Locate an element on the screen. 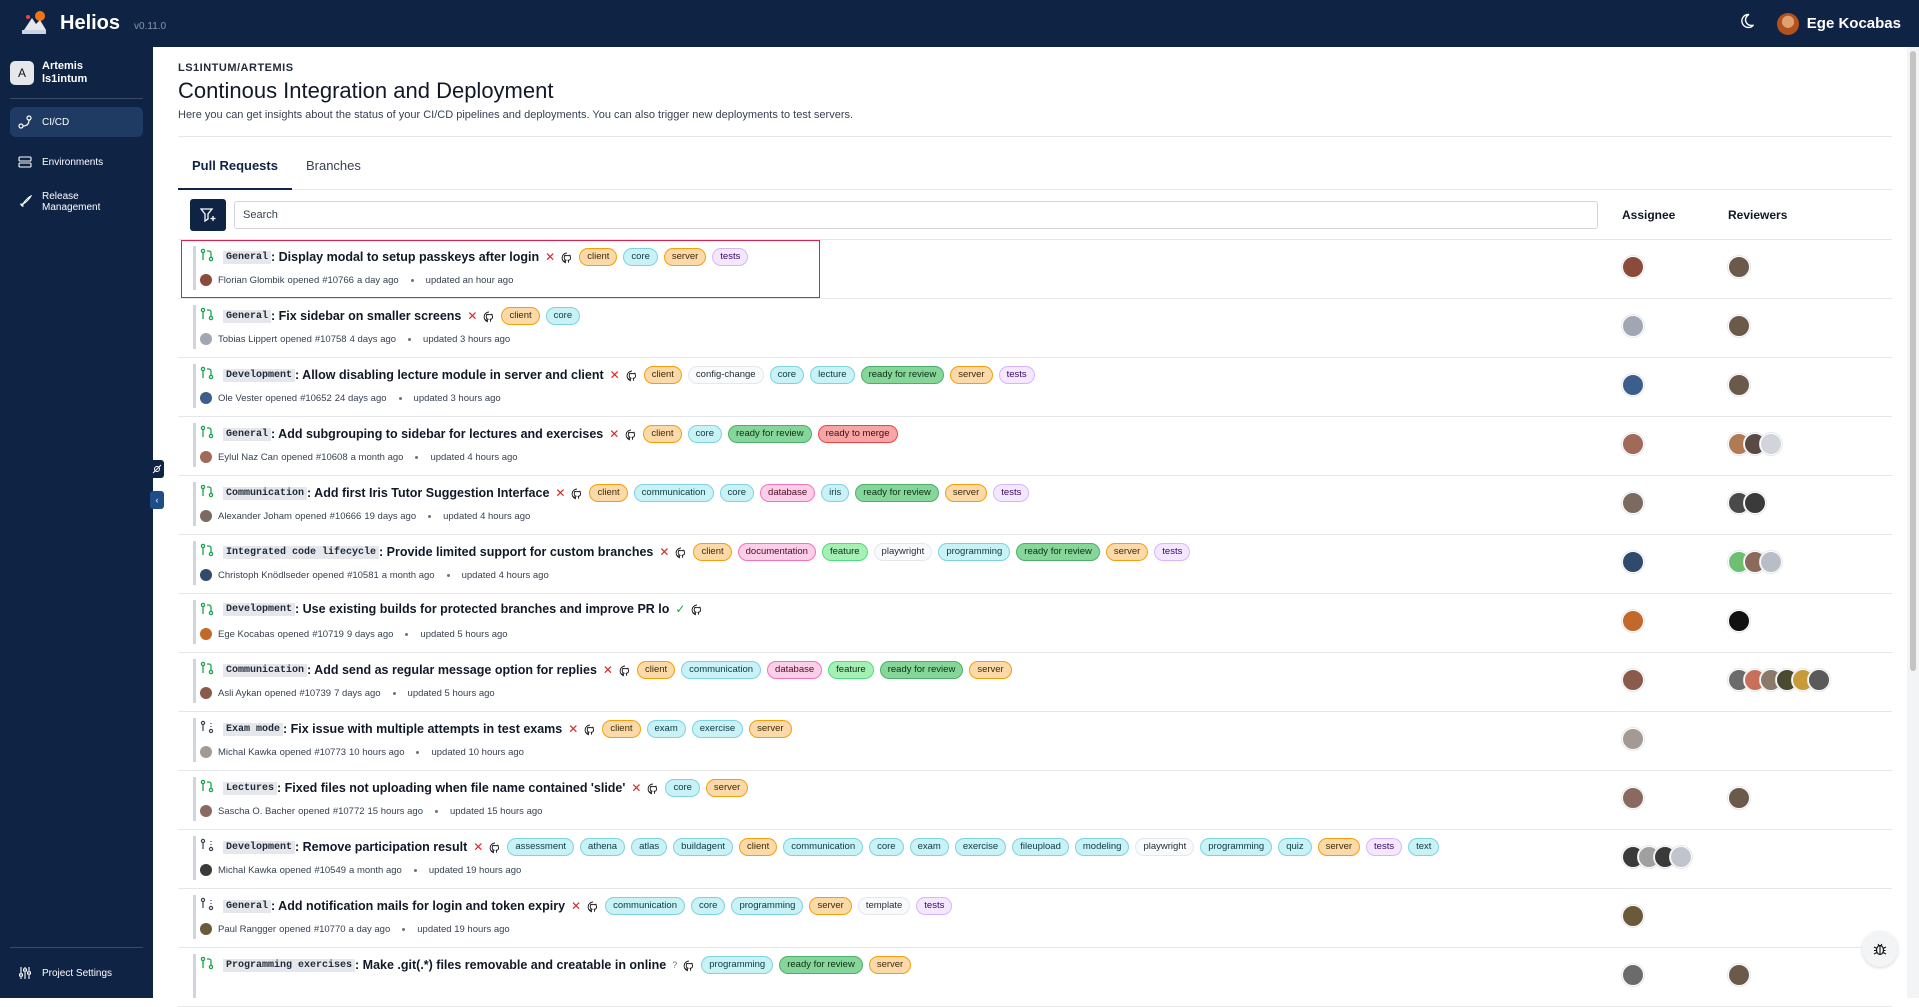 This screenshot has width=1919, height=1007. filter-button is located at coordinates (208, 214).